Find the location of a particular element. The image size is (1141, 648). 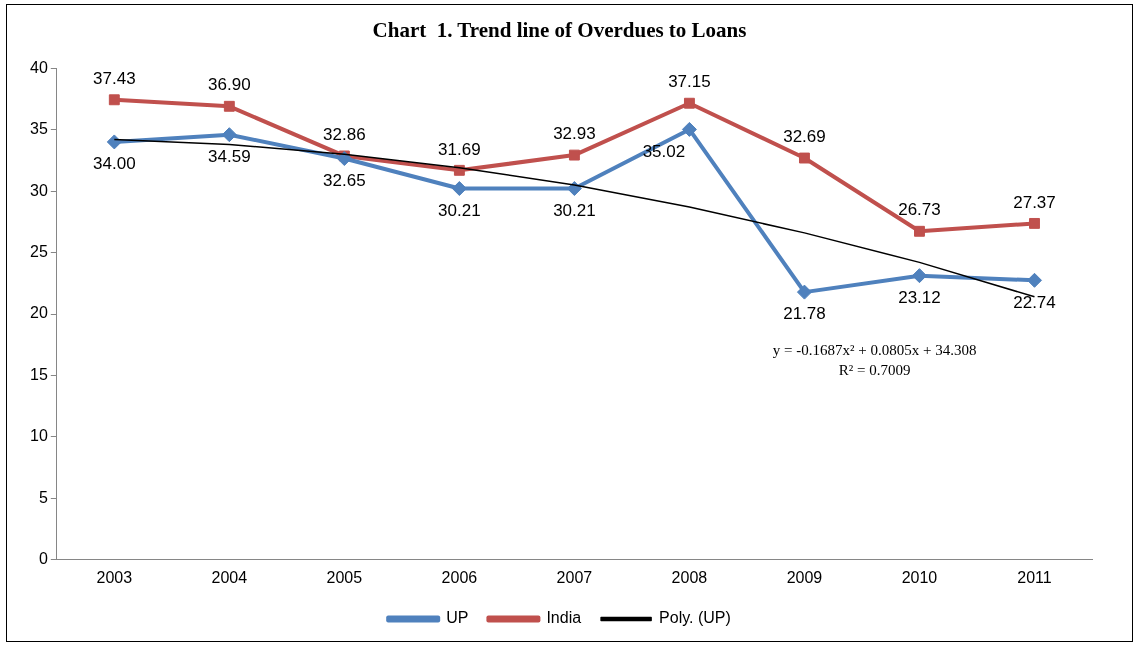

data-label: 34.59 is located at coordinates (229, 156).